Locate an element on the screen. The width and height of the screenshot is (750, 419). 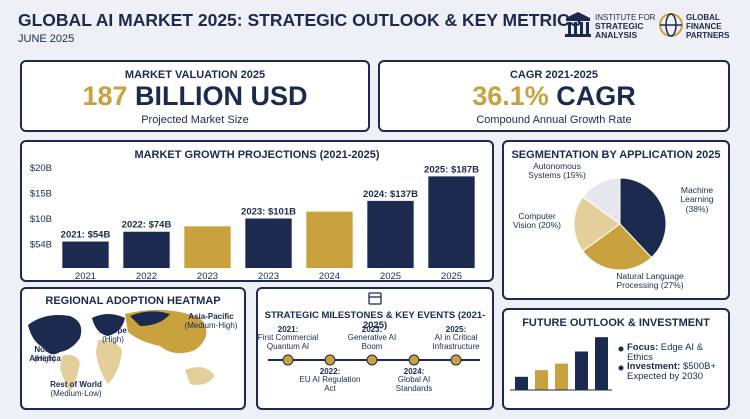
kpi-caption: Compound Annual Growth Rate is located at coordinates (554, 120).